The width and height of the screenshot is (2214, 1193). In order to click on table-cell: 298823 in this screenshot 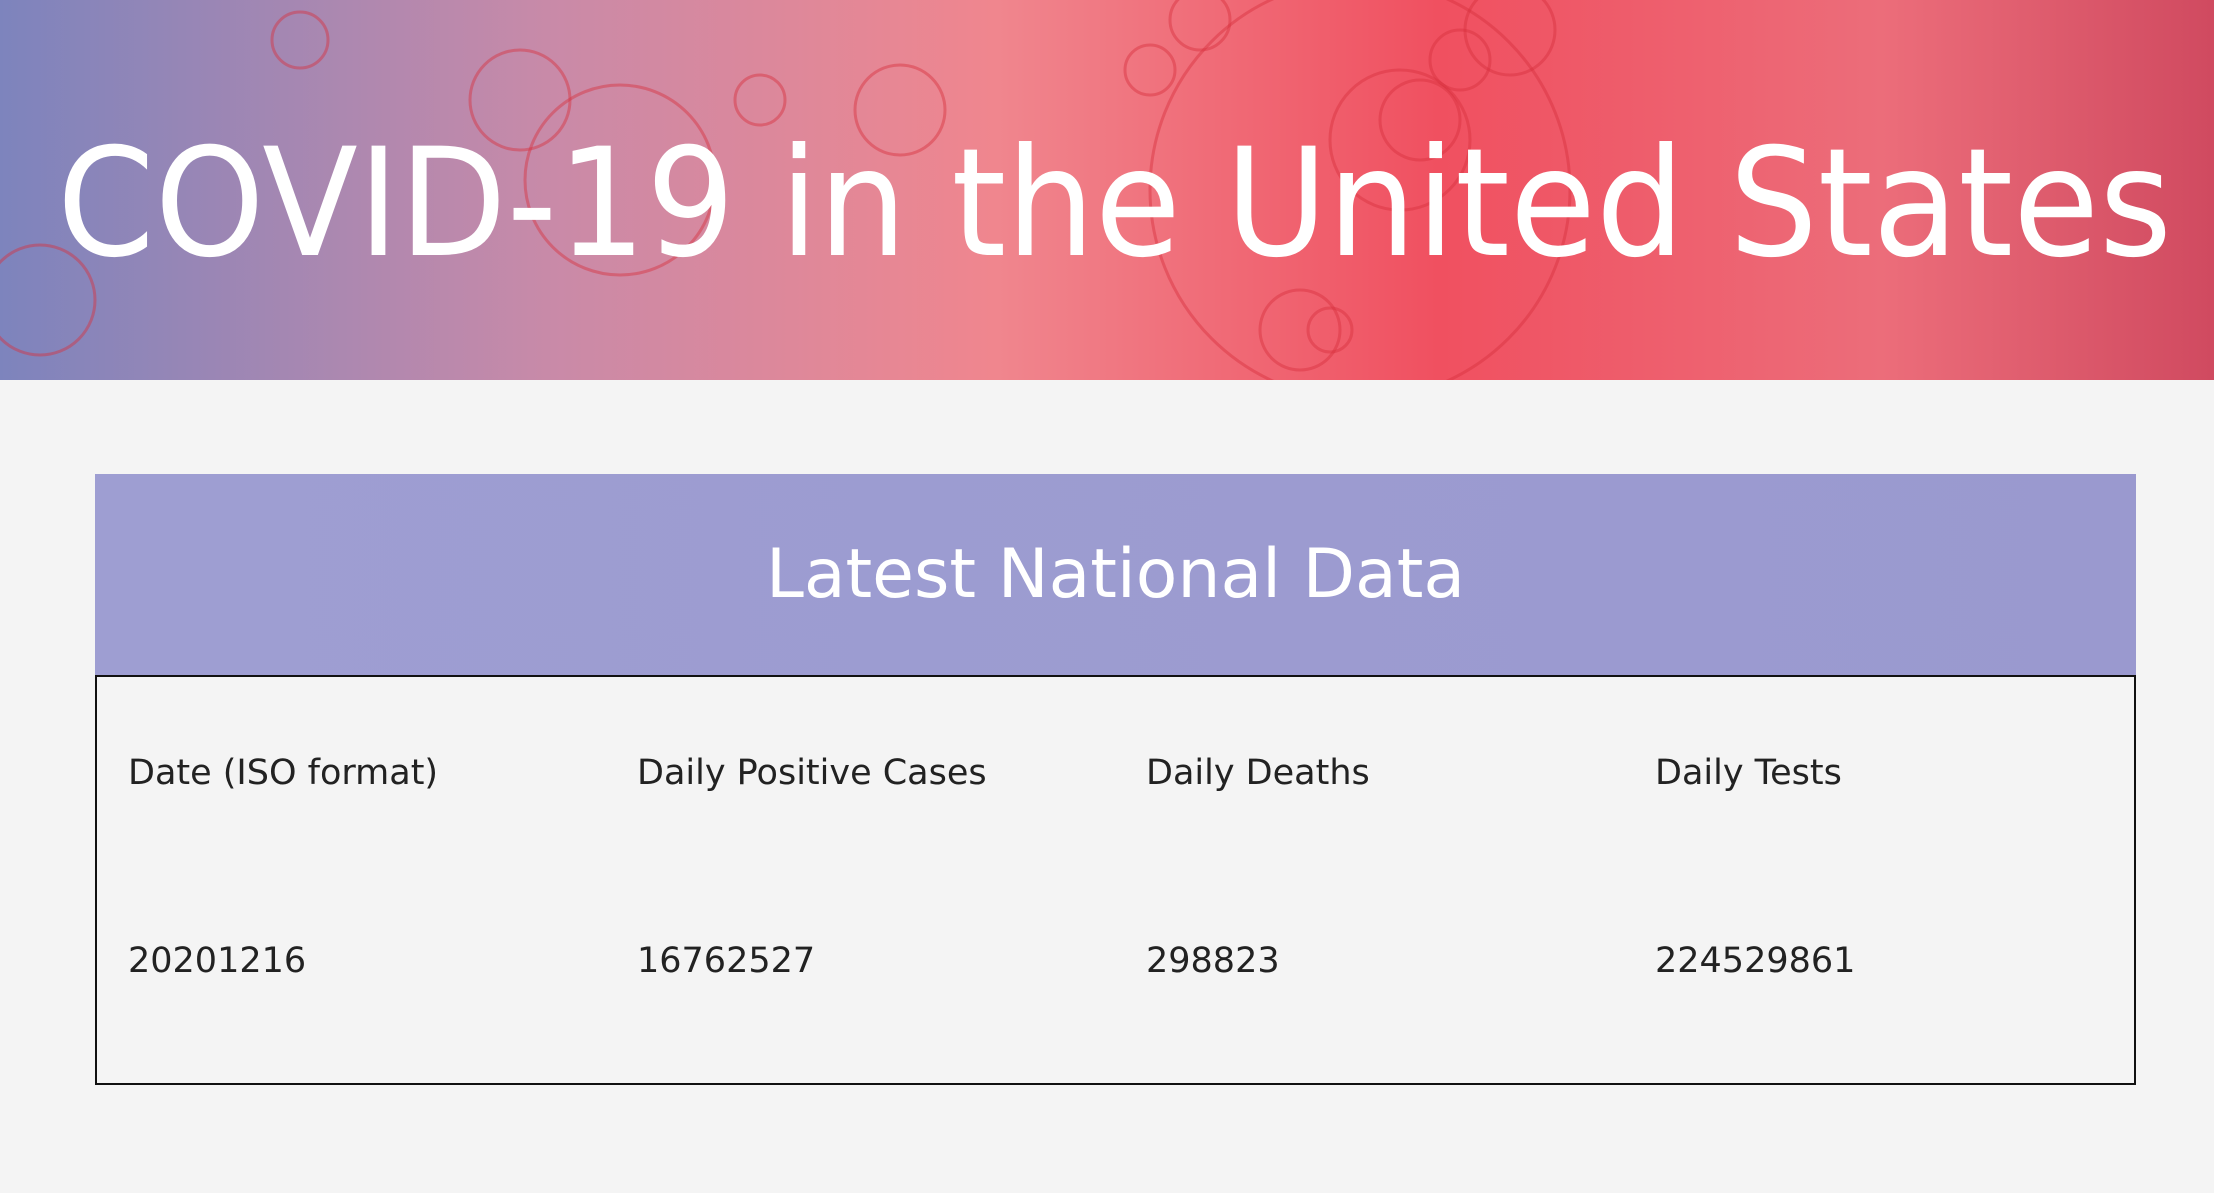, I will do `click(1213, 961)`.